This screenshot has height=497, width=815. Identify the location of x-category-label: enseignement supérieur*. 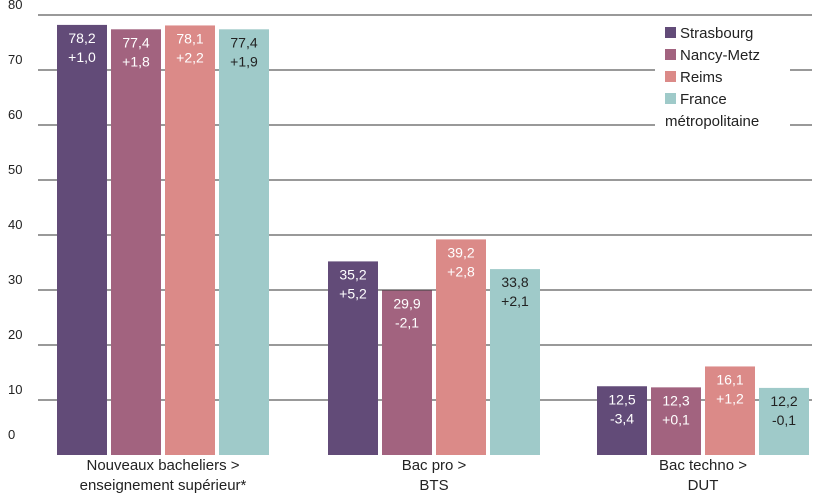
(163, 485).